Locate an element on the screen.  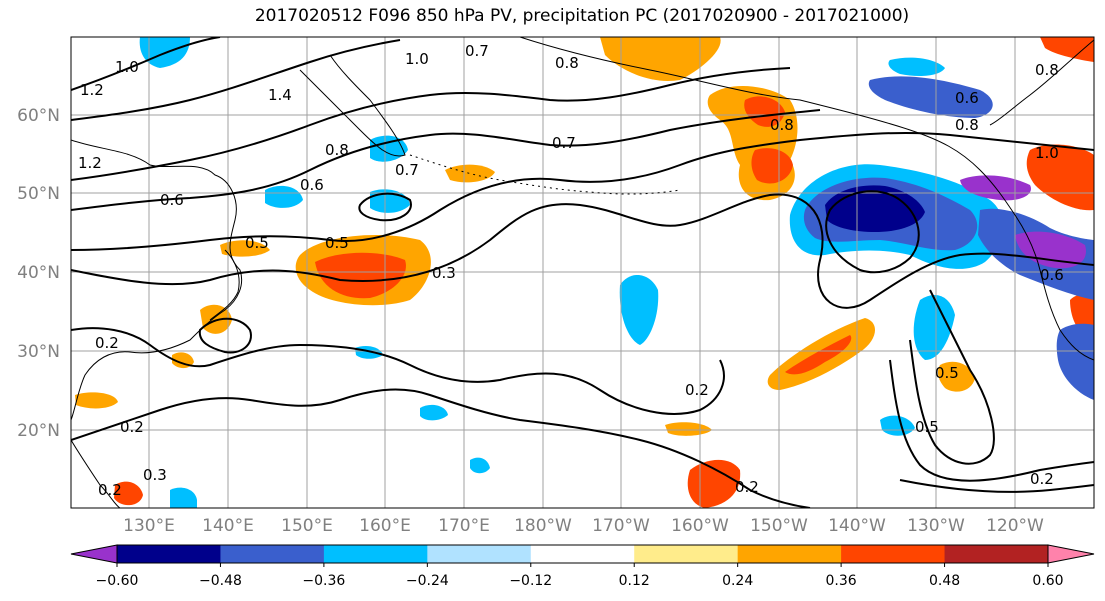
lon-label: 160°E is located at coordinates (385, 526).